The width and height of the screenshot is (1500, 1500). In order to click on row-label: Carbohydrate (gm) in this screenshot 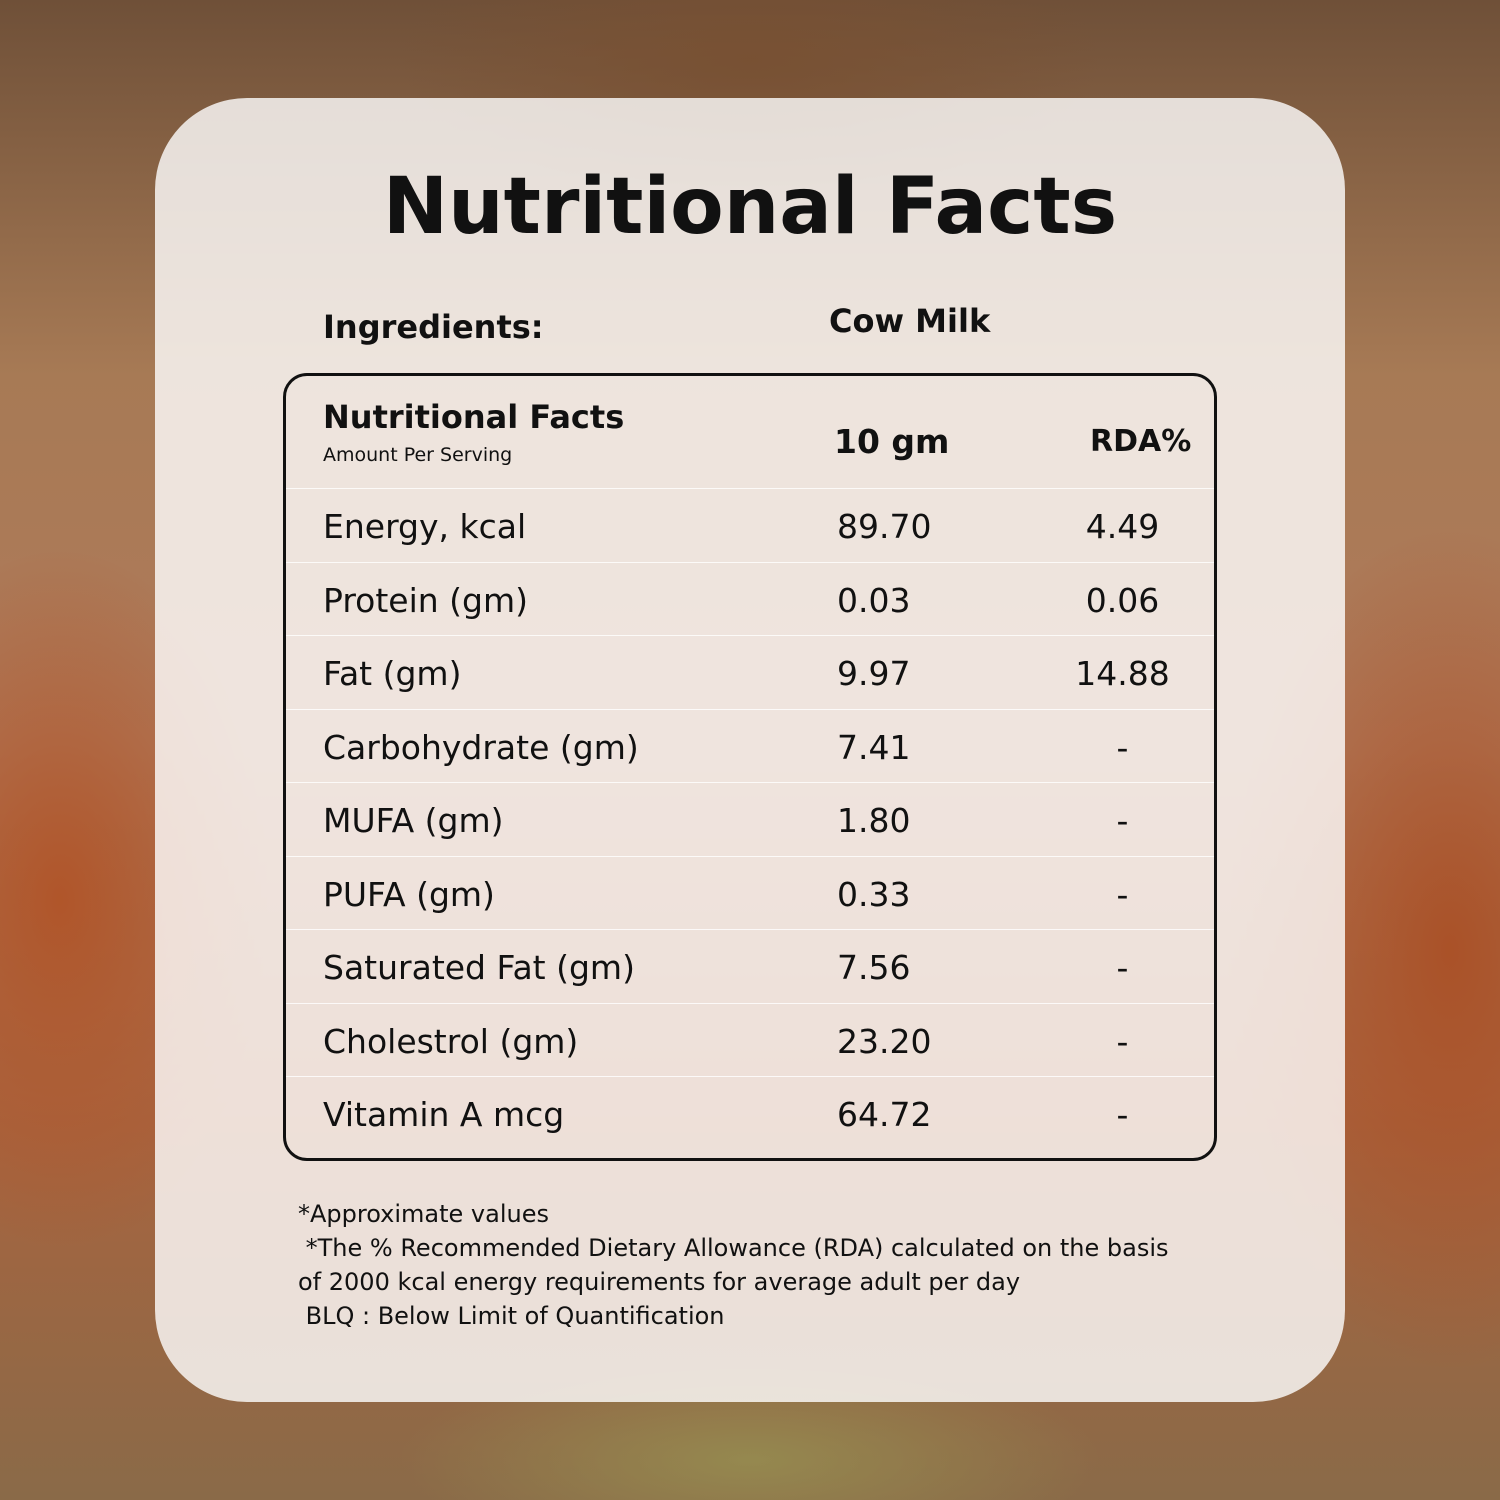, I will do `click(481, 747)`.